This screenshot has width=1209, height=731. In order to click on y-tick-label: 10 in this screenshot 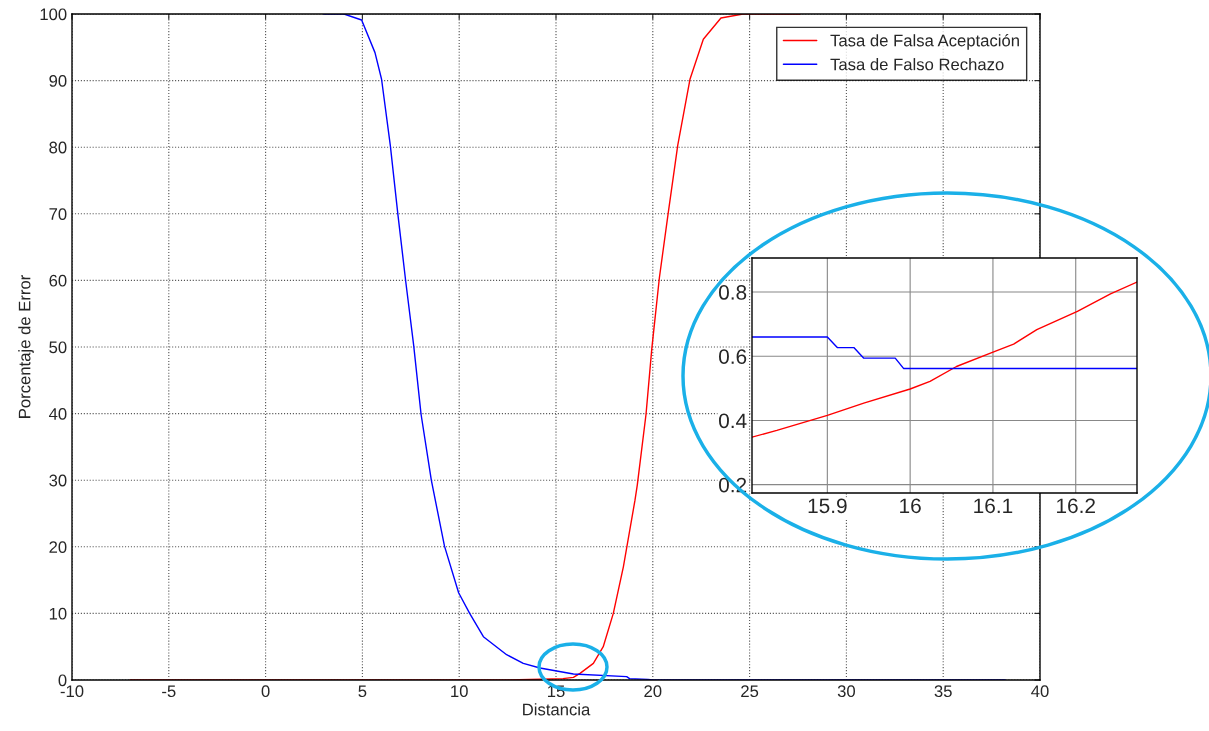, I will do `click(58, 613)`.